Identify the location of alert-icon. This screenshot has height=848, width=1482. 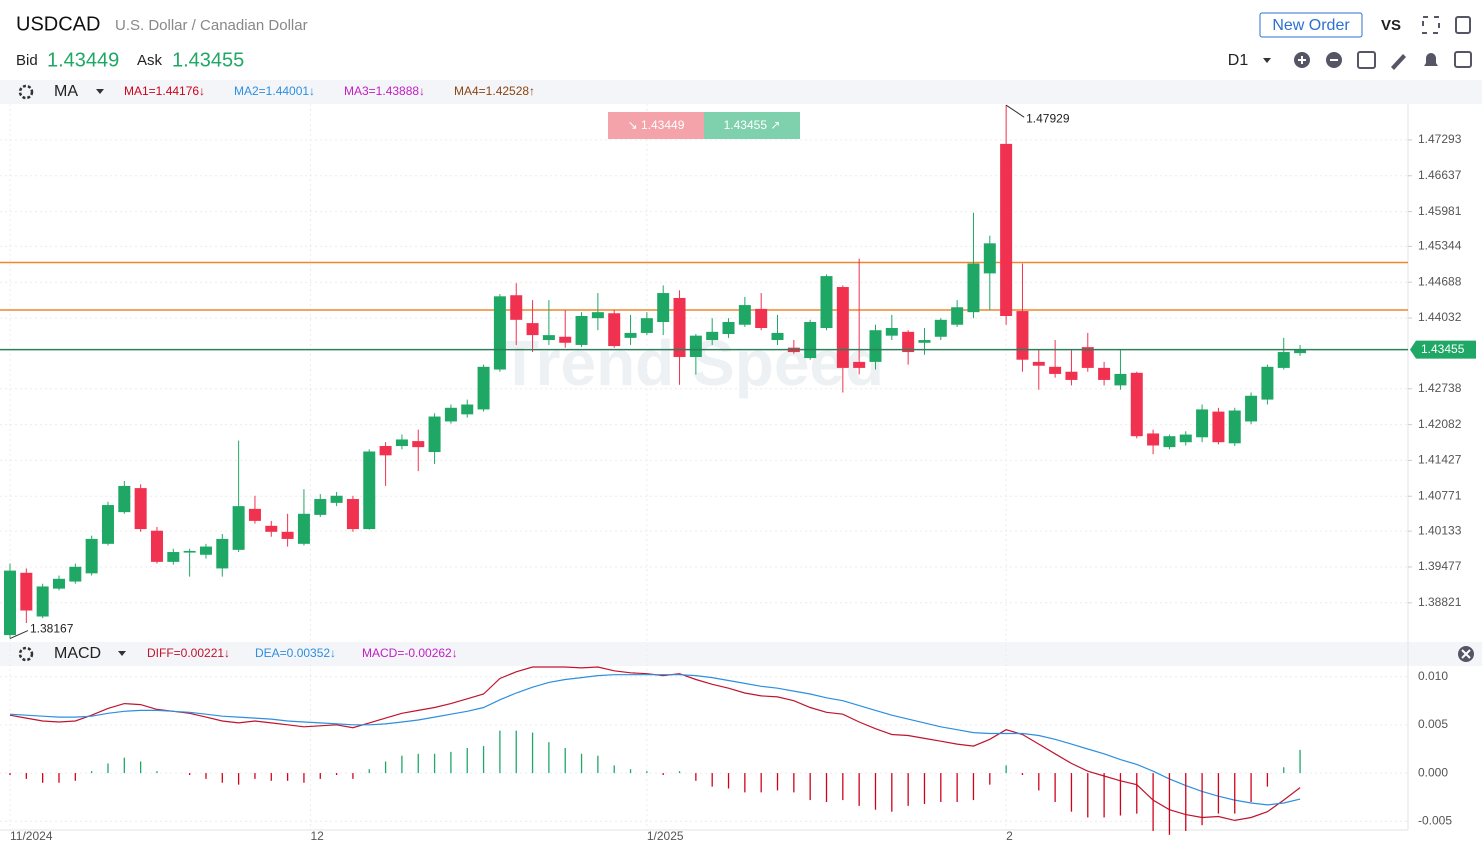
(1431, 59).